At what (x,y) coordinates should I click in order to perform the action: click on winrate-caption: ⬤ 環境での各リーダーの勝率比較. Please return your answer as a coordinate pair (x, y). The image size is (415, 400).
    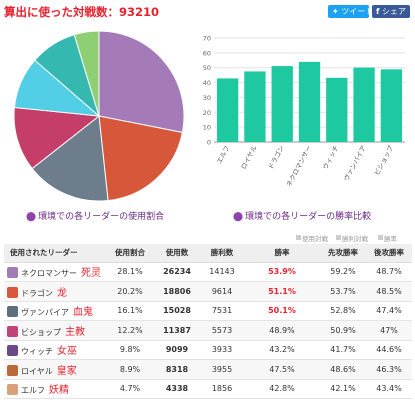
    Looking at the image, I should click on (302, 215).